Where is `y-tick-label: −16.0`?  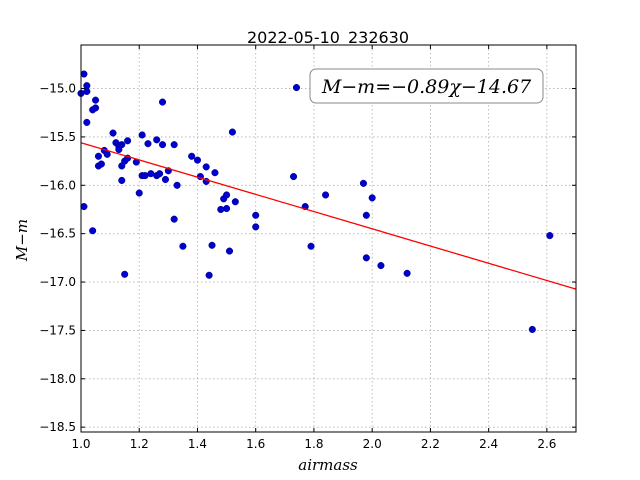
y-tick-label: −16.0 is located at coordinates (57, 185).